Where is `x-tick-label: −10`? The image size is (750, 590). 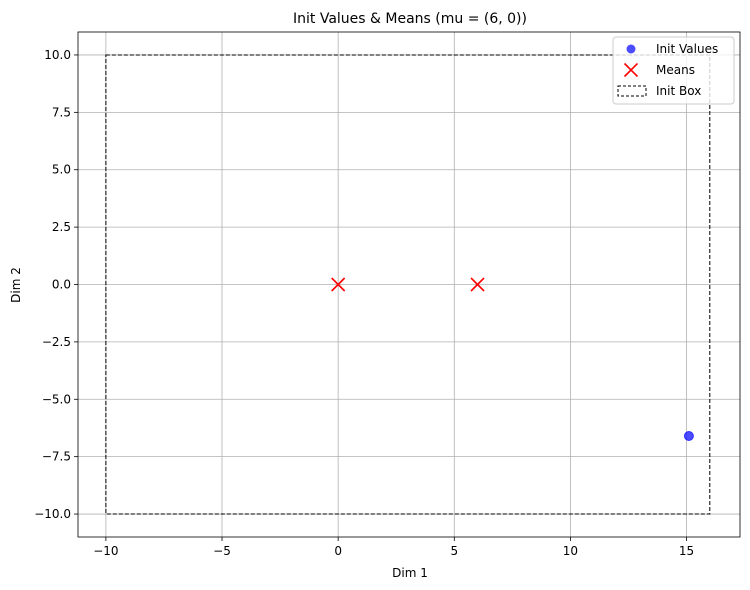 x-tick-label: −10 is located at coordinates (105, 551).